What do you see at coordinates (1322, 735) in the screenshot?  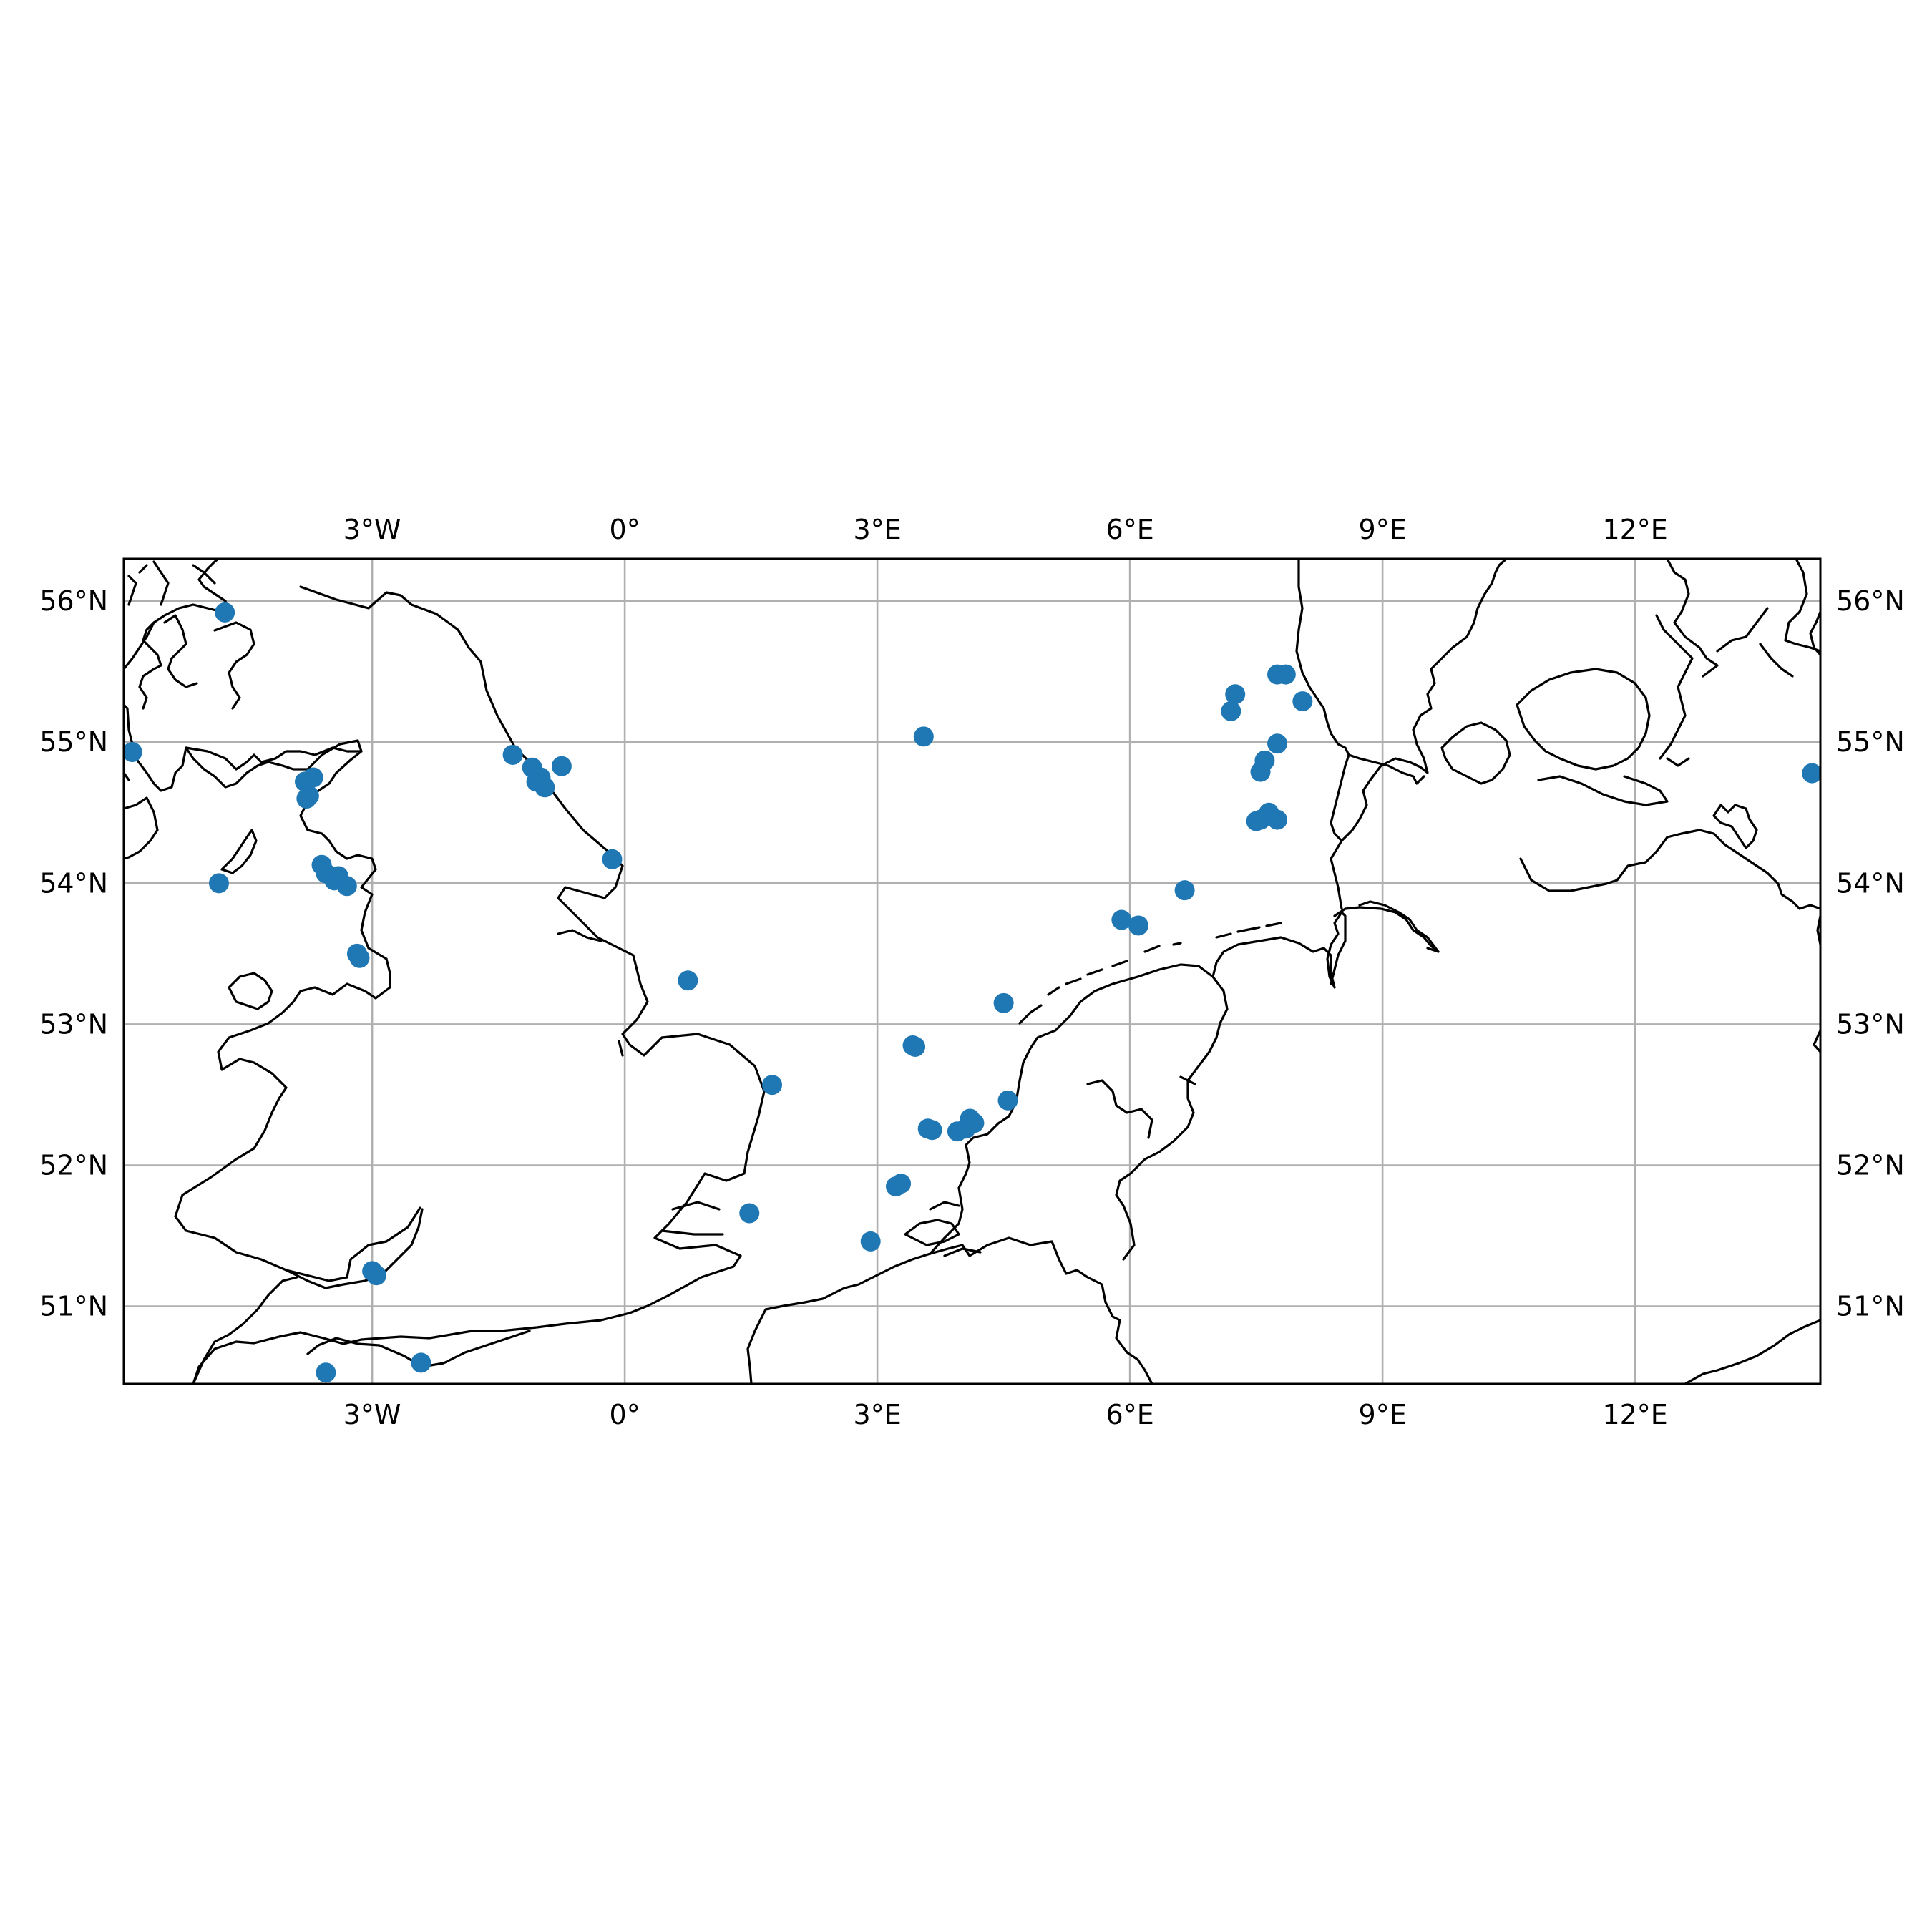 I see `coastline-jutland-west` at bounding box center [1322, 735].